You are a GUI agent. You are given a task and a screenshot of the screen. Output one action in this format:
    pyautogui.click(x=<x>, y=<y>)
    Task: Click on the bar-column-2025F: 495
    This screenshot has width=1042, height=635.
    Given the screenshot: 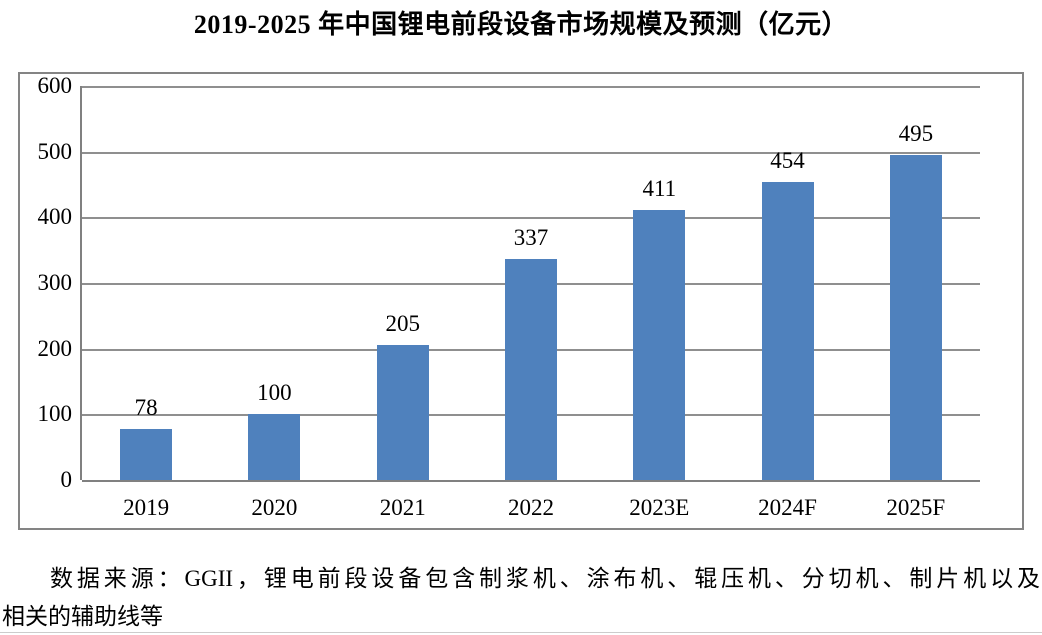 What is the action you would take?
    pyautogui.click(x=916, y=283)
    